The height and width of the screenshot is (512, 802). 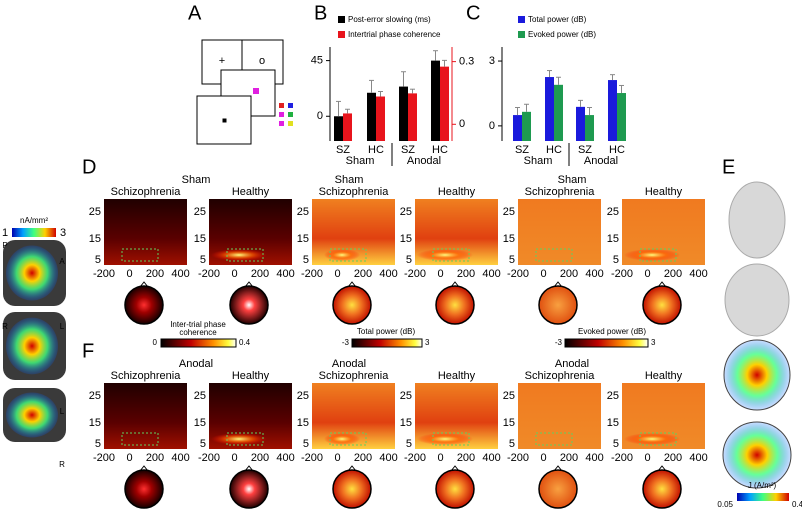 What do you see at coordinates (473, 13) in the screenshot?
I see `panel-letter: C` at bounding box center [473, 13].